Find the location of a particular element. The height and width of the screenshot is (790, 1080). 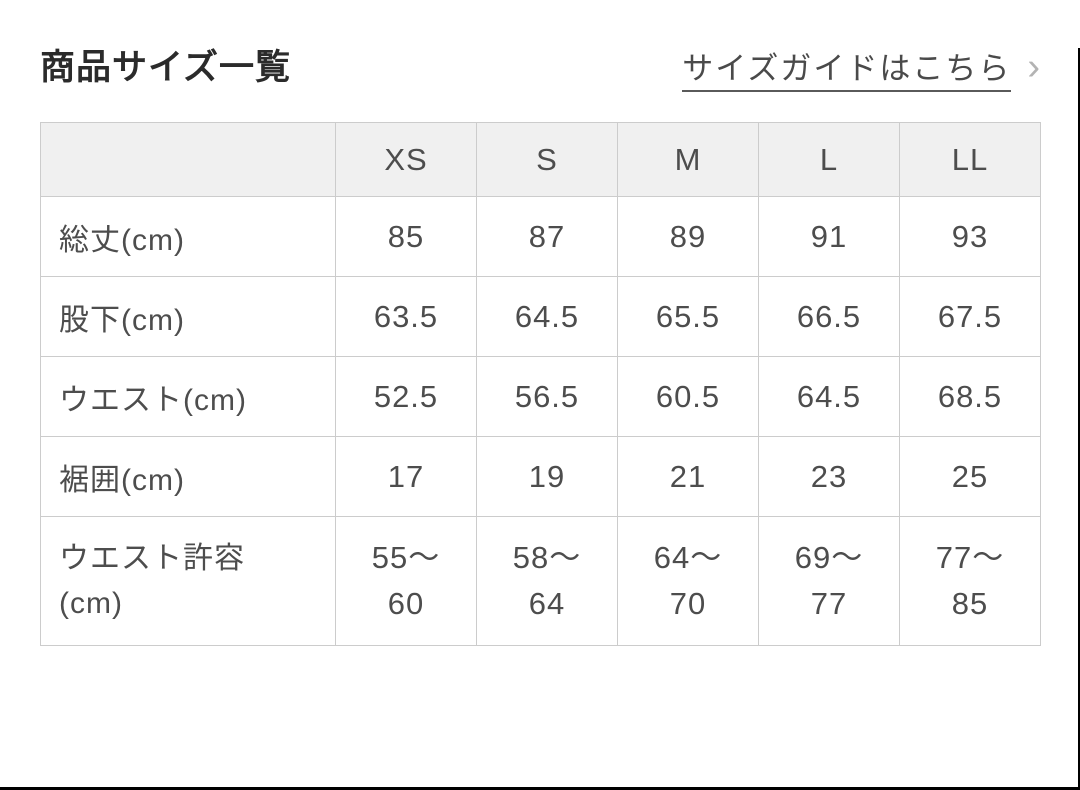

row-label: 総丈(cm) is located at coordinates (188, 237).